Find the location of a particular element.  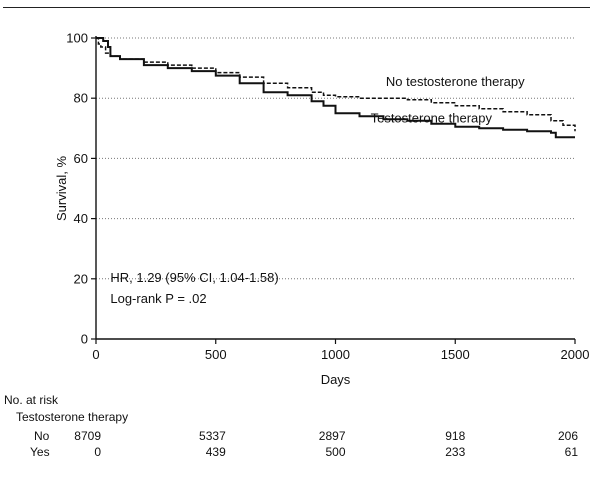

risk-value-yes-3: 233 is located at coordinates (455, 452).